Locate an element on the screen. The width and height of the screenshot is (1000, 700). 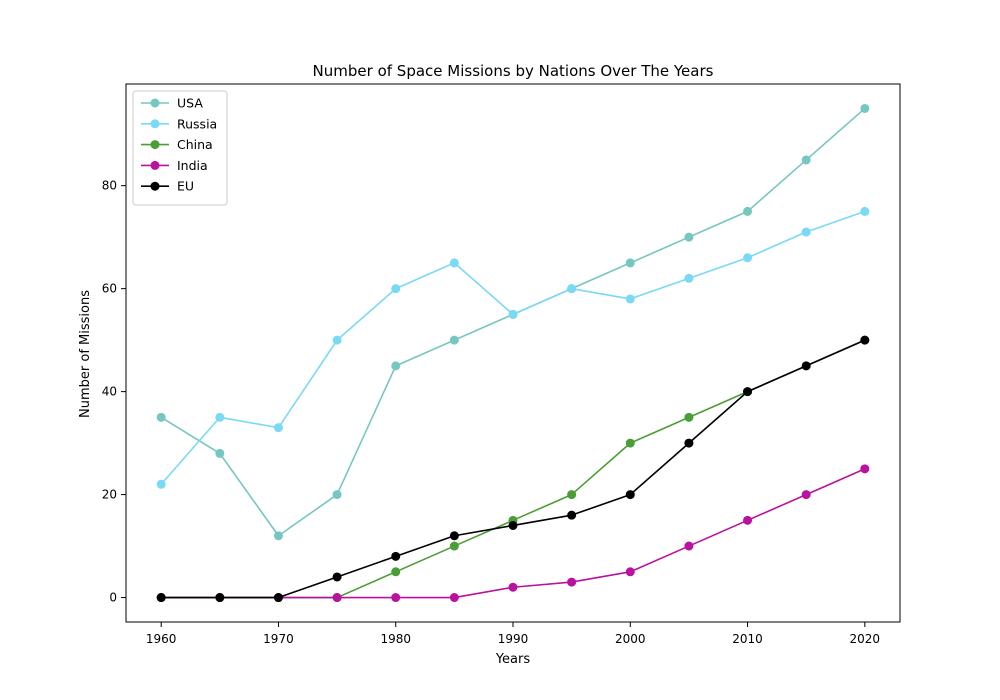
x-axis-label: Years is located at coordinates (513, 659).